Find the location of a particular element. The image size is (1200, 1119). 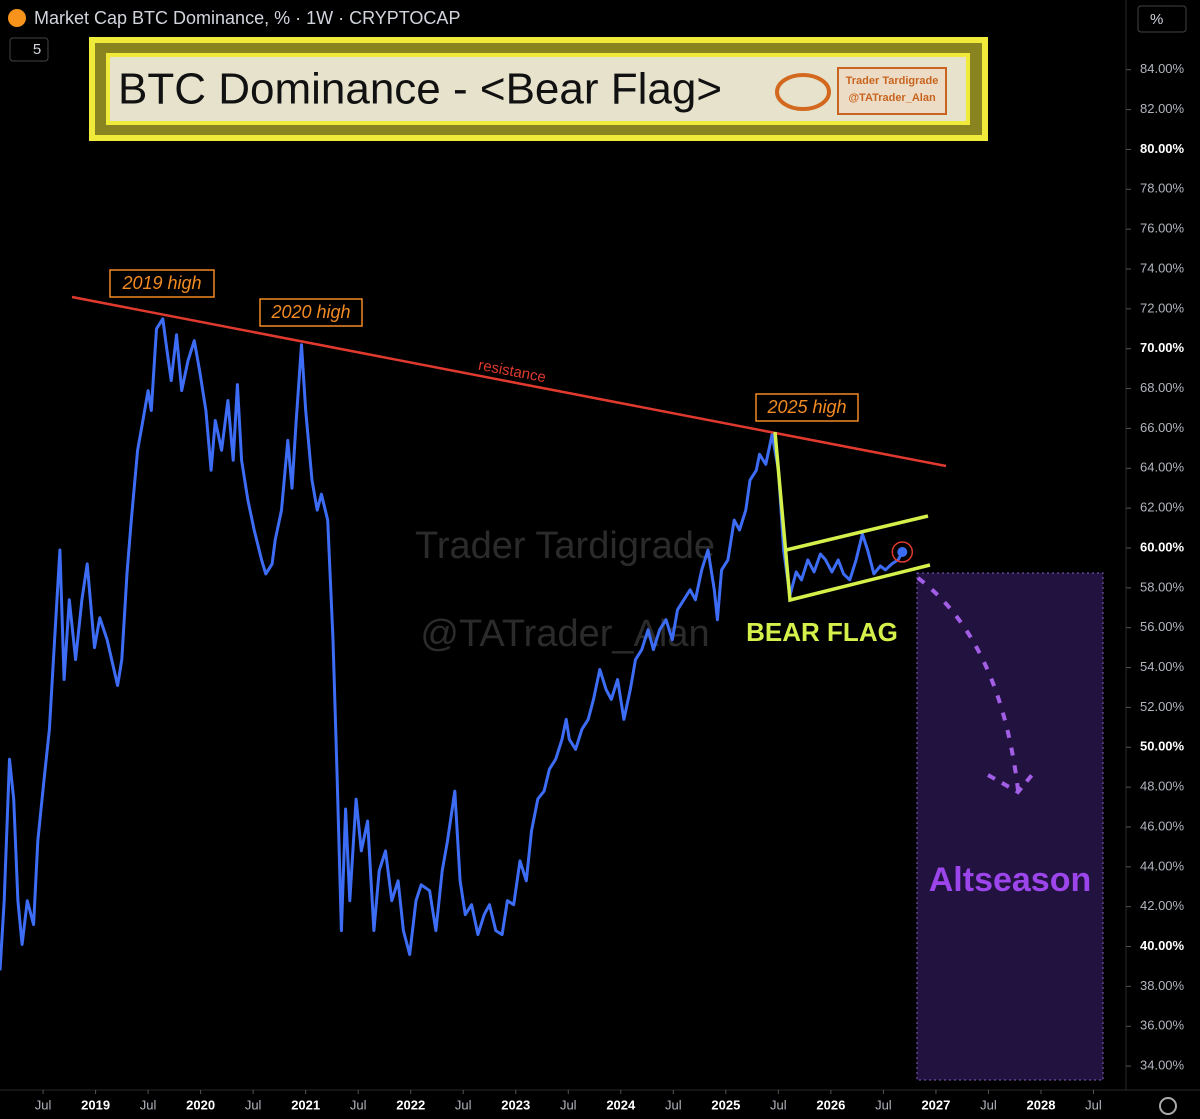

y-tick-label: 60.00% is located at coordinates (1162, 546).